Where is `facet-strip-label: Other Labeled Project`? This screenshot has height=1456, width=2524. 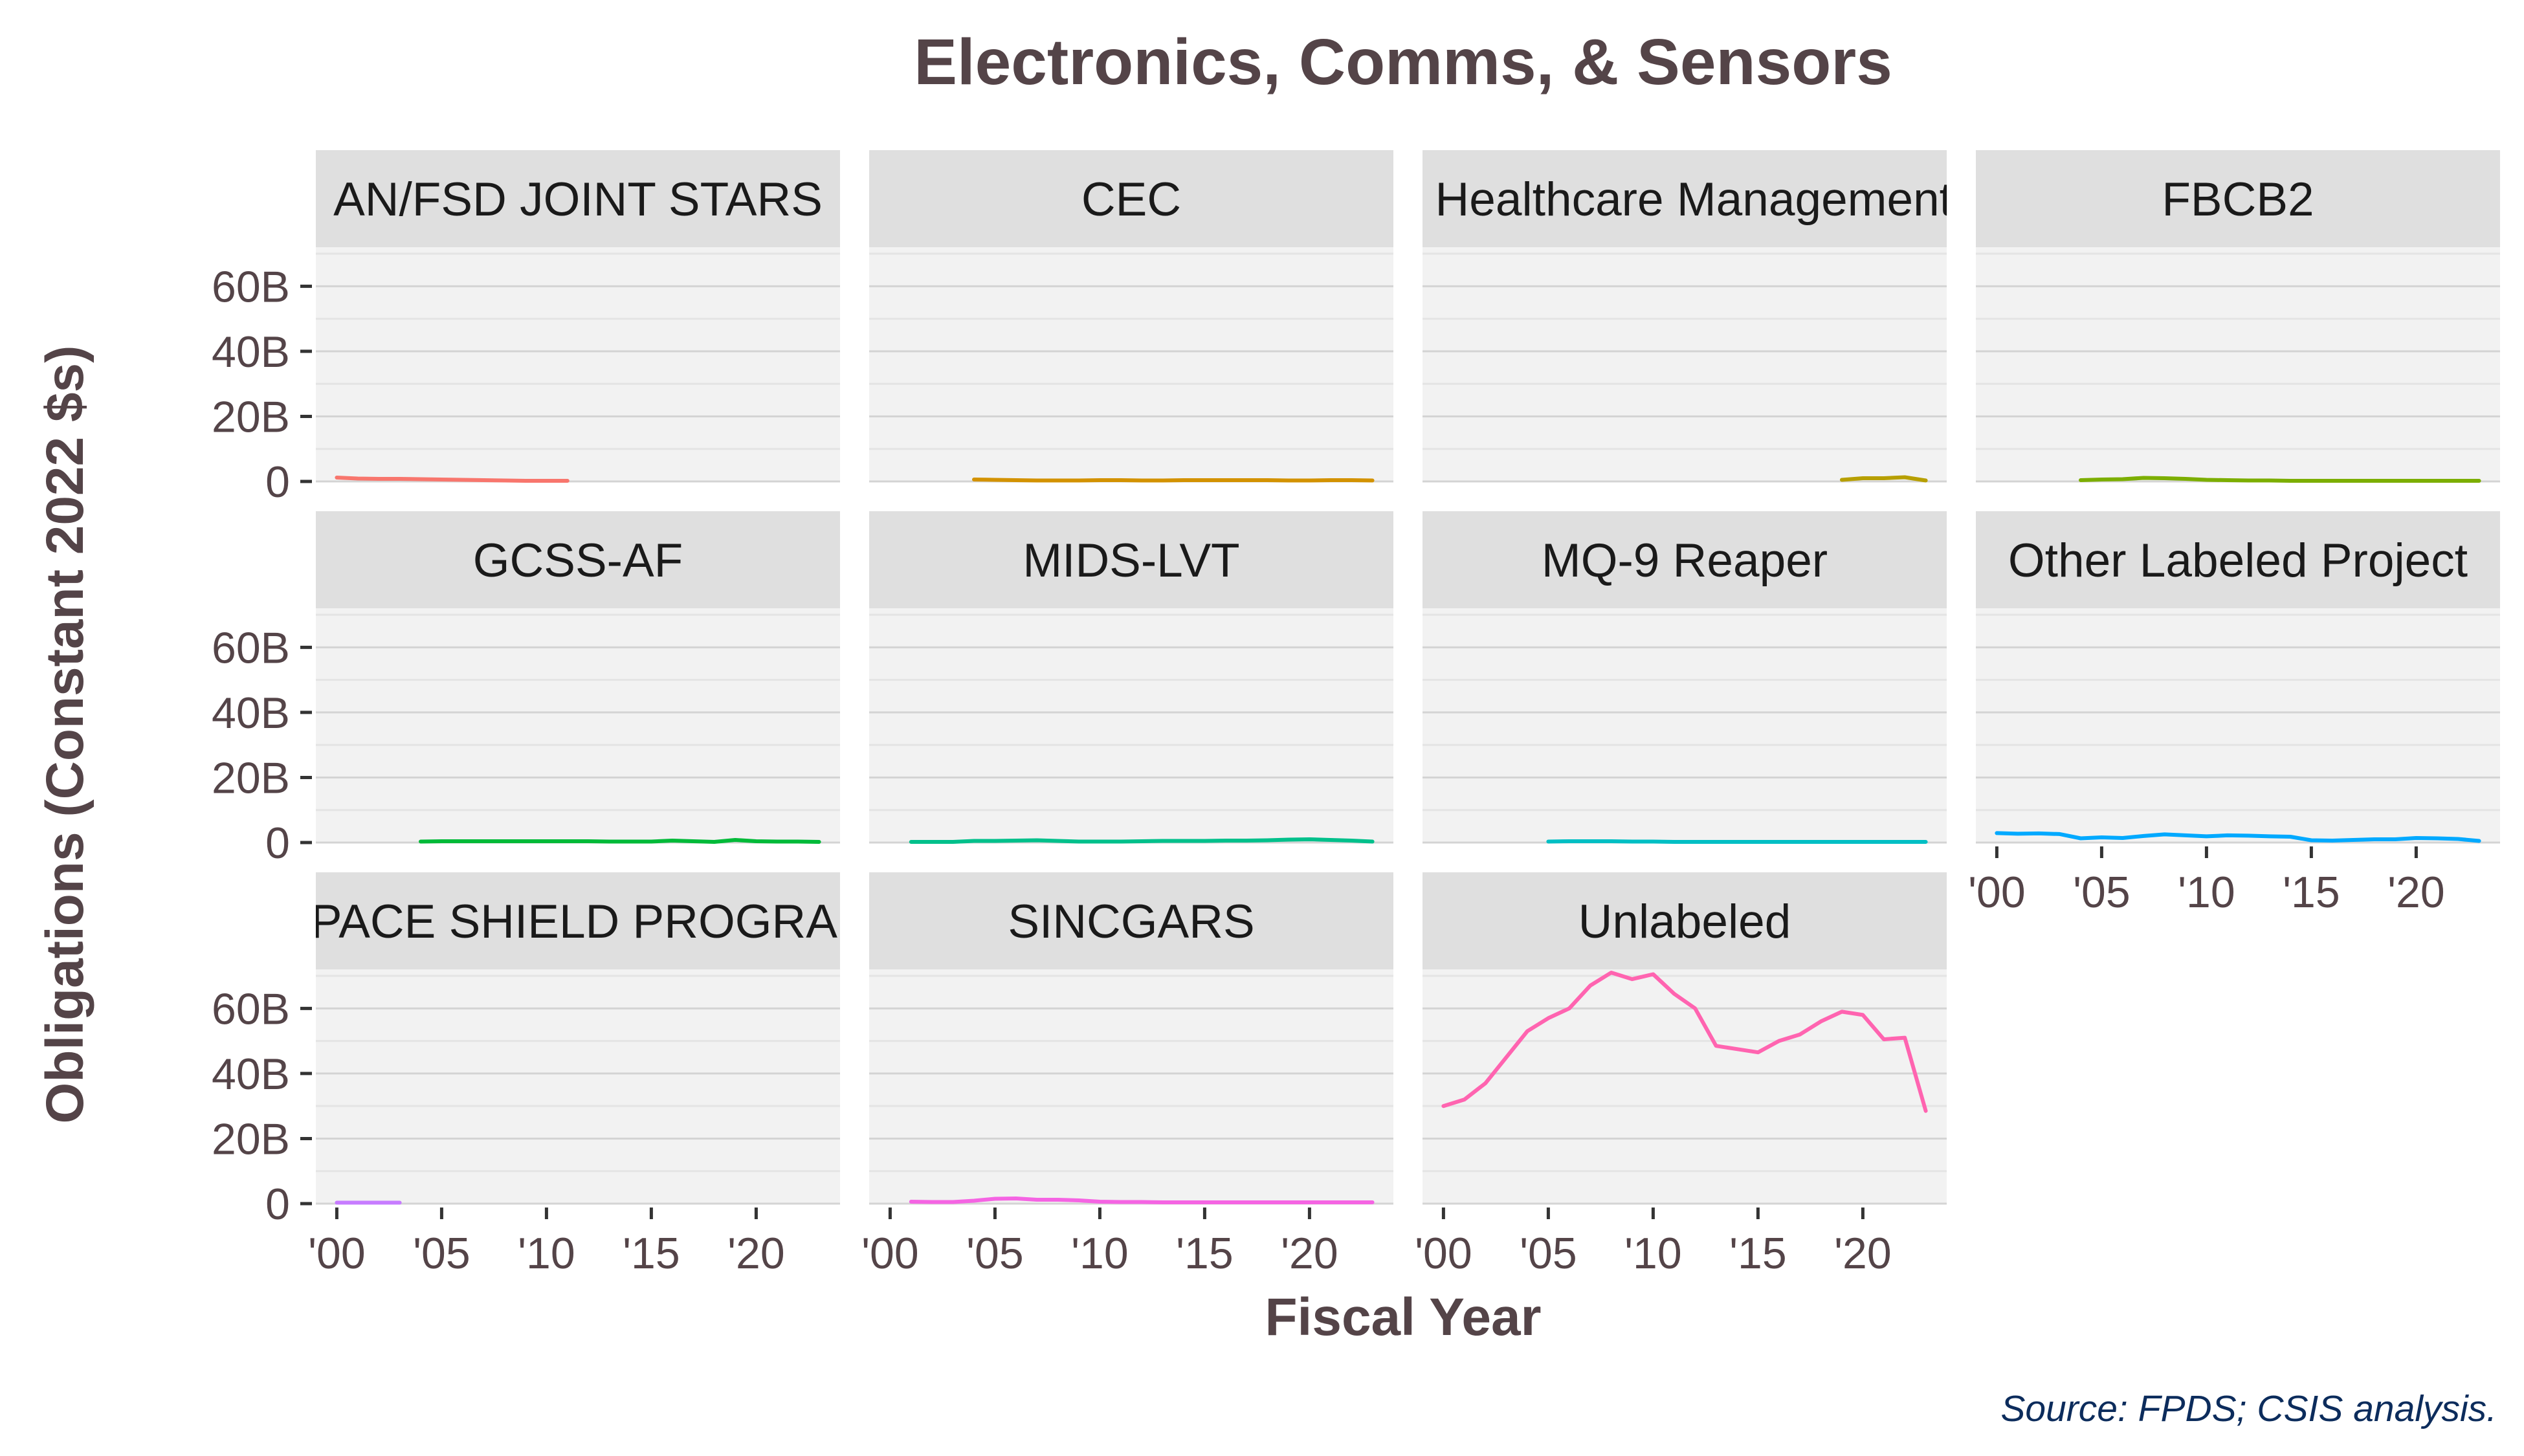
facet-strip-label: Other Labeled Project is located at coordinates (2238, 561).